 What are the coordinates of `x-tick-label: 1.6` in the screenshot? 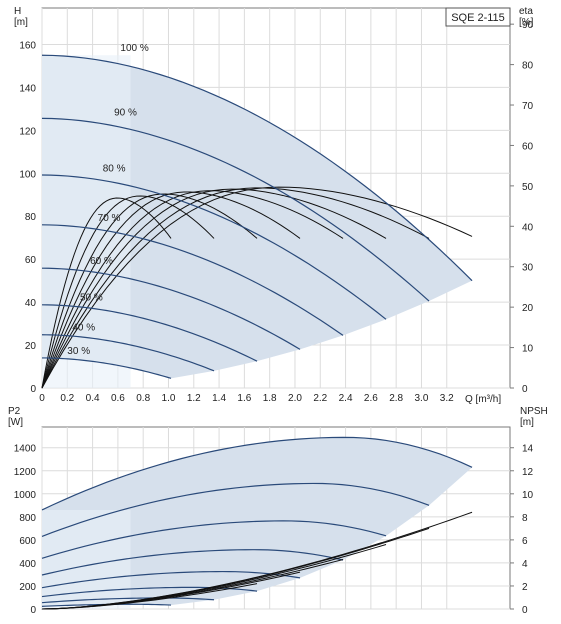 It's located at (244, 398).